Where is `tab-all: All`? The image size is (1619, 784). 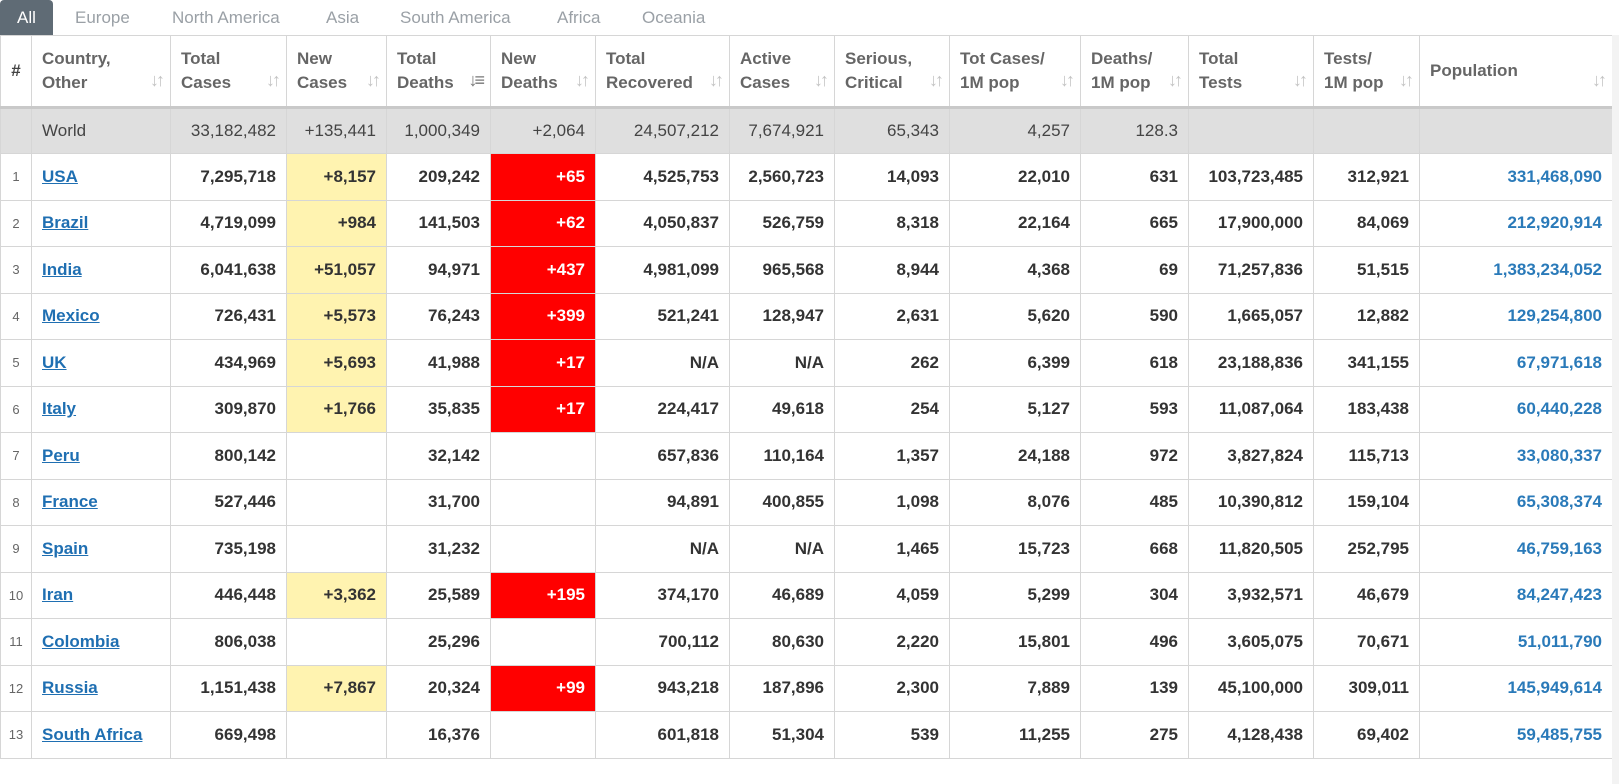
tab-all: All is located at coordinates (26, 17).